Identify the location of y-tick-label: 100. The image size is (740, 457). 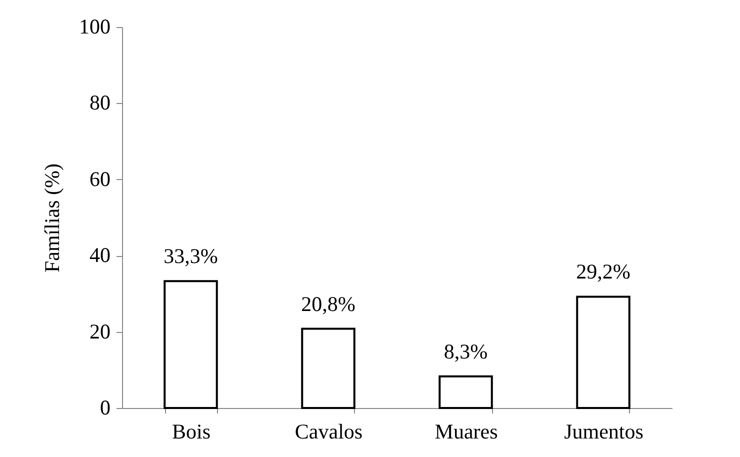
(94, 26).